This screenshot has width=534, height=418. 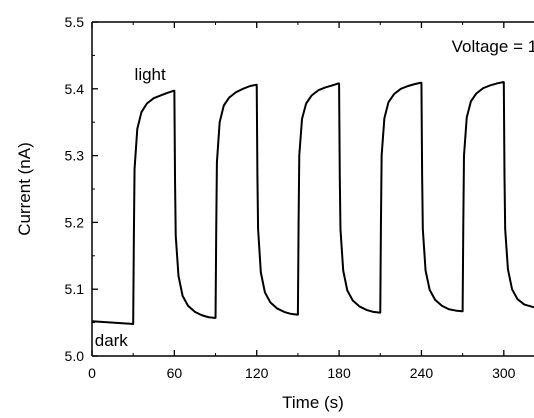 I want to click on y-tick-label: 5.1, so click(x=75, y=289).